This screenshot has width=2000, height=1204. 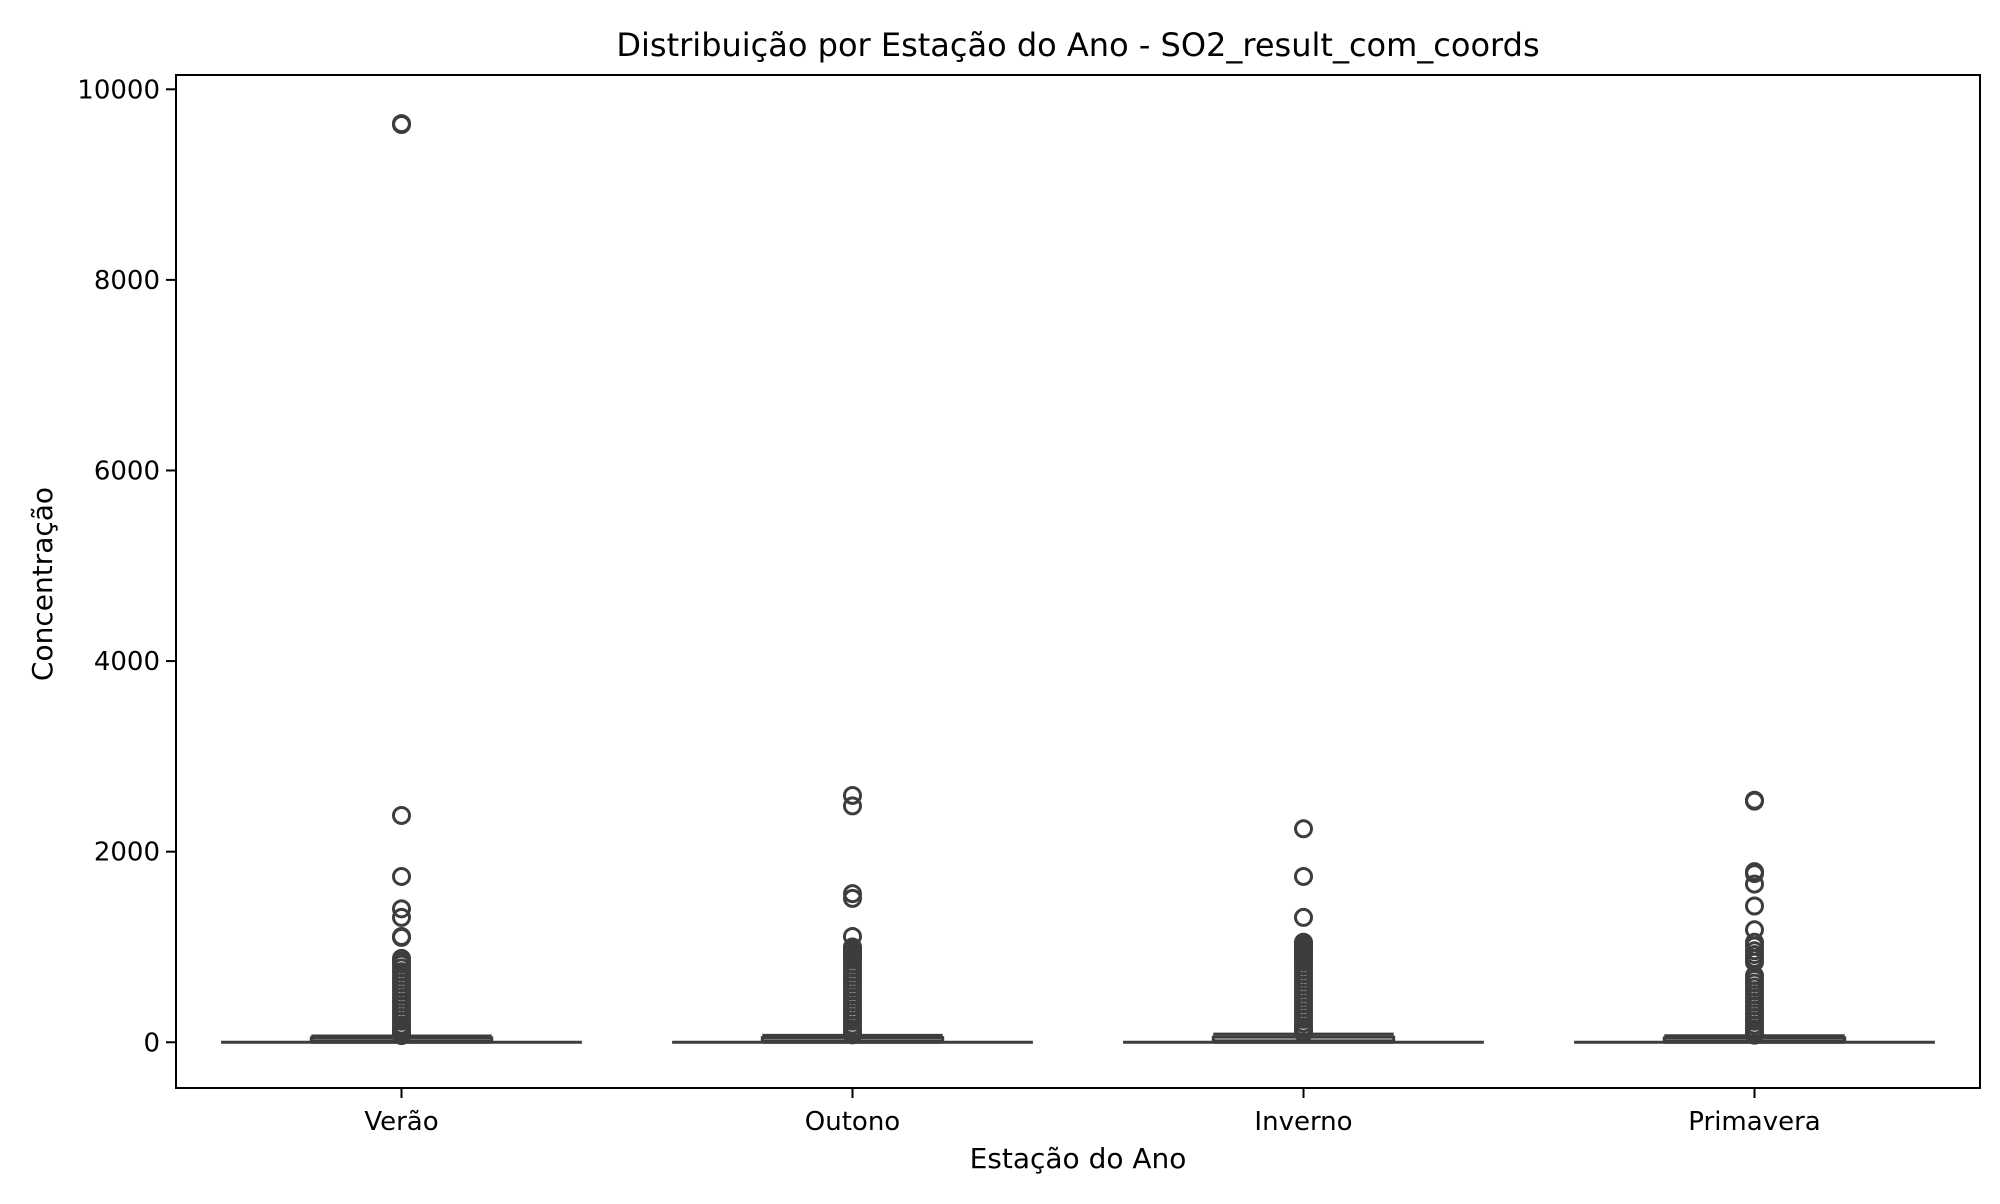 I want to click on y-tick-label: 0, so click(x=151, y=1043).